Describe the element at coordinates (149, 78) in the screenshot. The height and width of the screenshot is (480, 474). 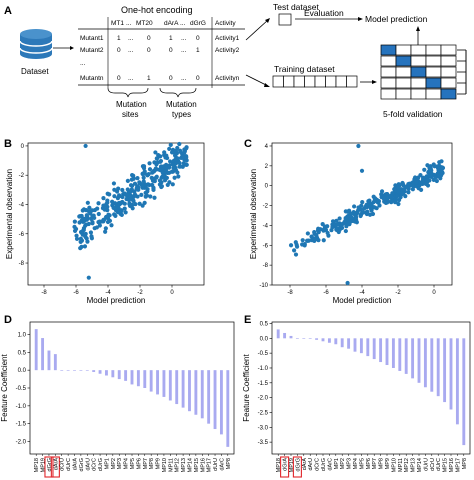
I see `matrix-cell: 1` at that location.